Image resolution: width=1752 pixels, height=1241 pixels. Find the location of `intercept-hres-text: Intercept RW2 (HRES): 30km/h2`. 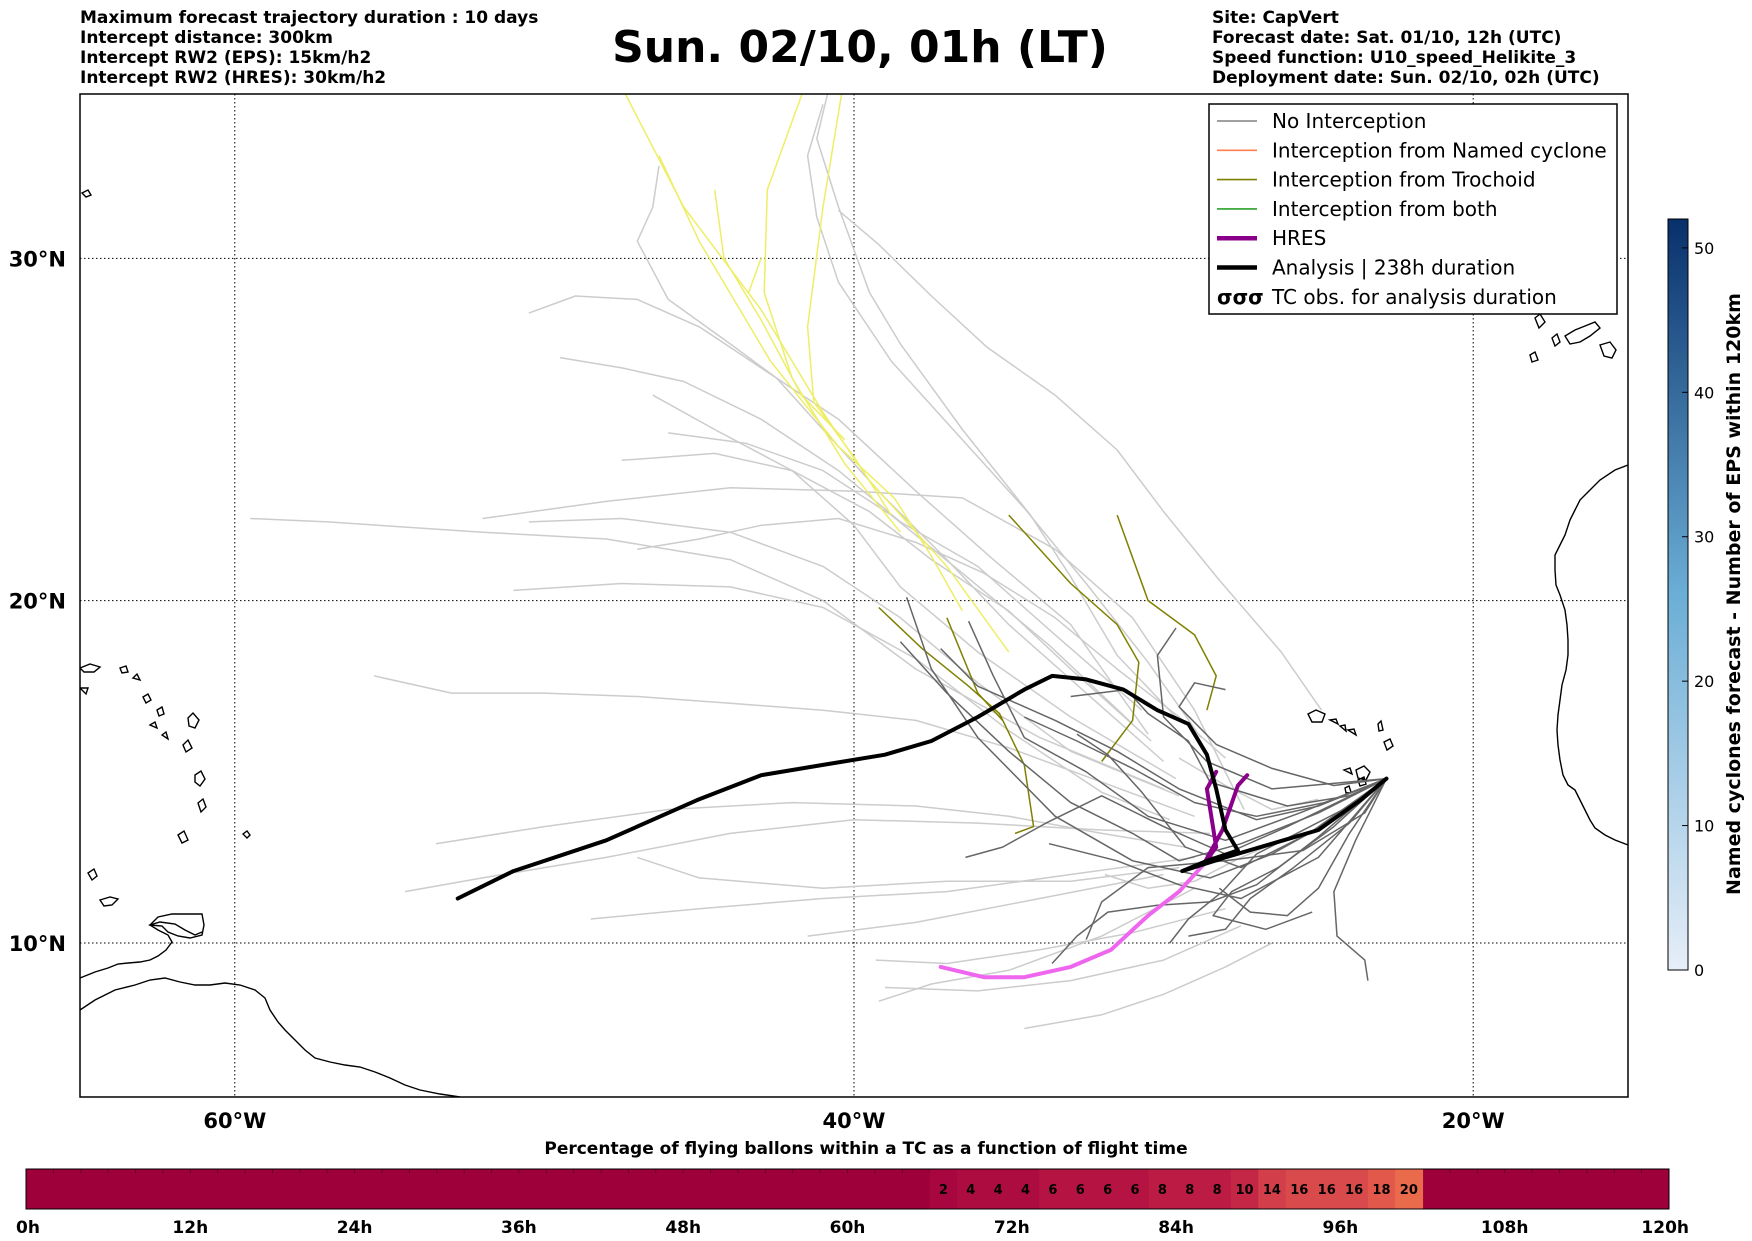

intercept-hres-text: Intercept RW2 (HRES): 30km/h2 is located at coordinates (233, 78).